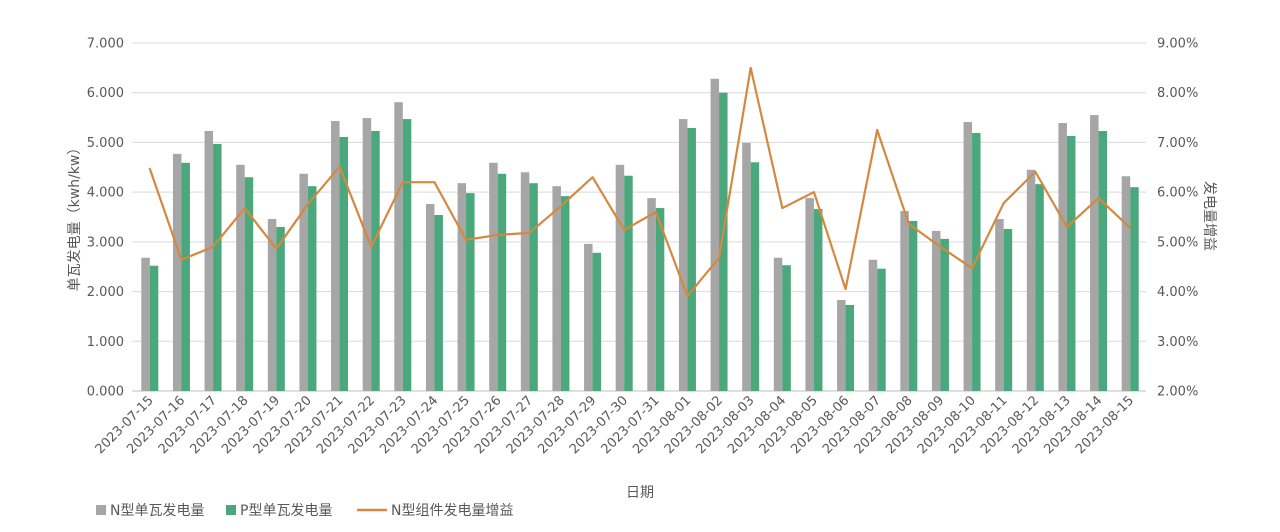 This screenshot has width=1280, height=532. I want to click on legend-label-p-type: P型单瓦发电量, so click(286, 511).